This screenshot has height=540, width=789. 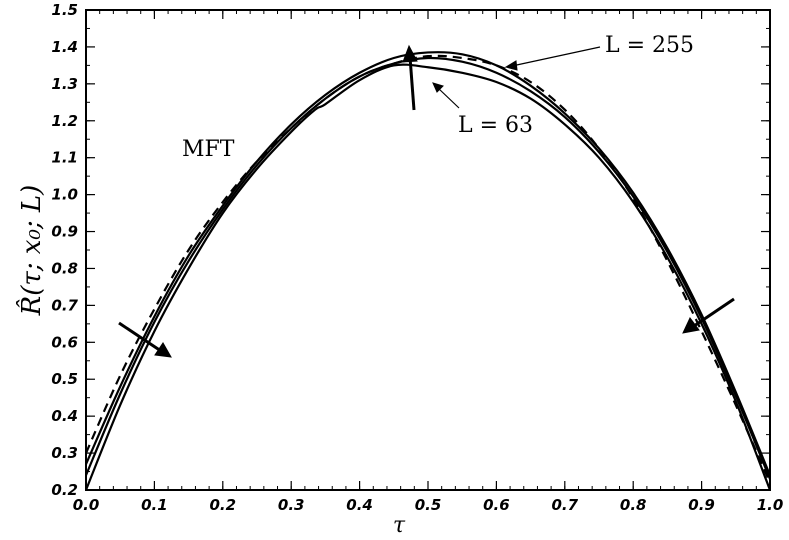 What do you see at coordinates (64, 342) in the screenshot?
I see `y-tick-label: 0.6` at bounding box center [64, 342].